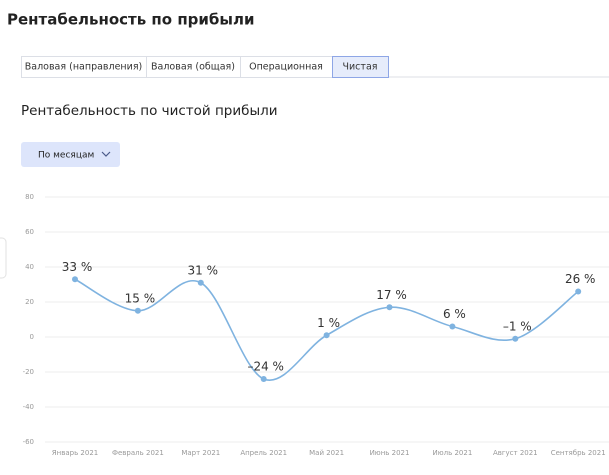  I want to click on y-tick-label: 40, so click(29, 267).